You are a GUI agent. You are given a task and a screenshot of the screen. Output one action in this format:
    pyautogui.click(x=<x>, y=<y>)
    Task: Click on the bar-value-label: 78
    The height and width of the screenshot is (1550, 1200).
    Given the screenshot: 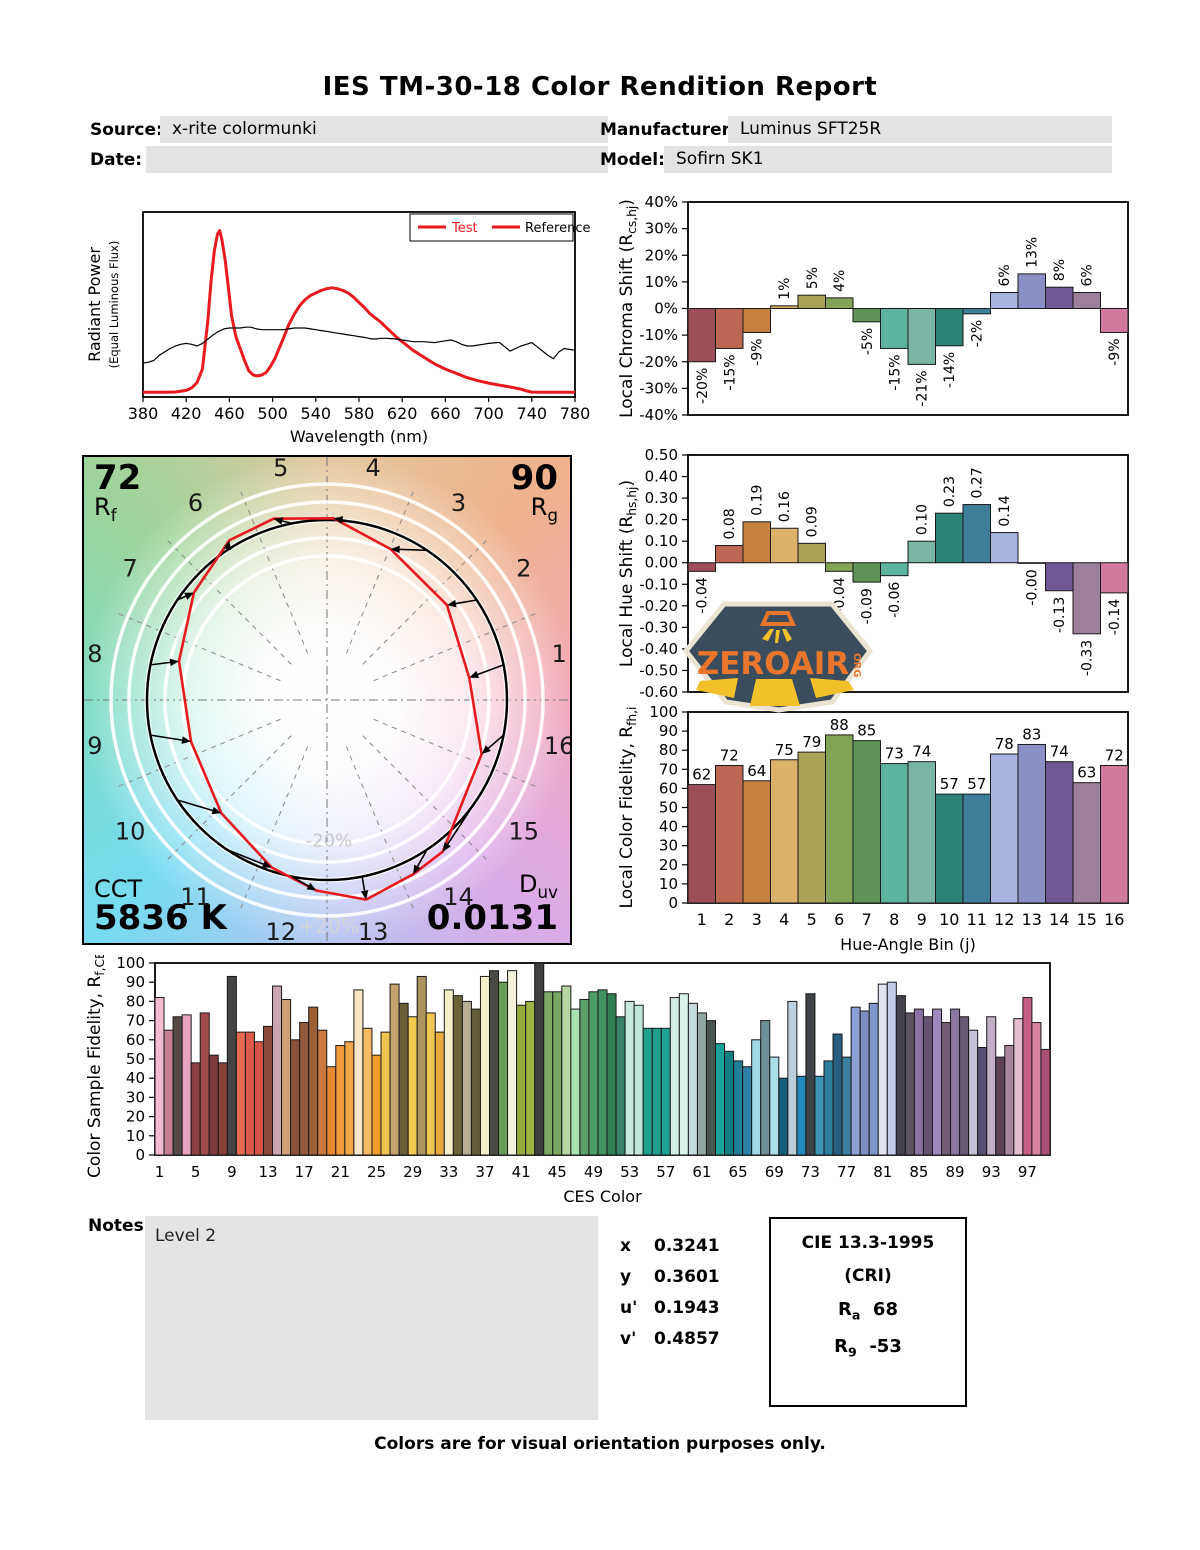 What is the action you would take?
    pyautogui.click(x=1004, y=744)
    